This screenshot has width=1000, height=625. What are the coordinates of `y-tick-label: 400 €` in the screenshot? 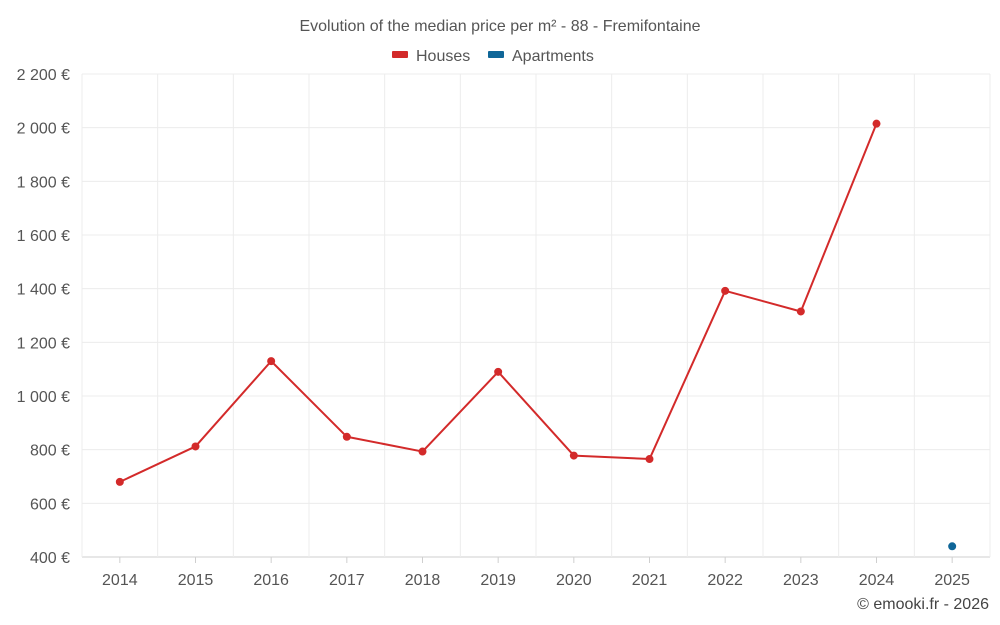 It's located at (50, 558).